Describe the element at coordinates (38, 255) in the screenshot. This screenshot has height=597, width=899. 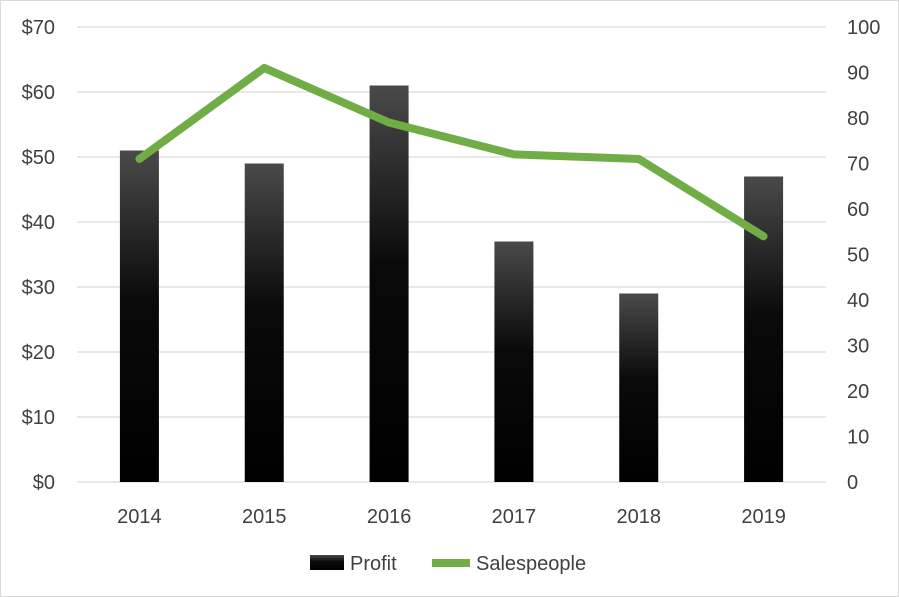
I see `left-axis-ticks: $0 $10 $20 $30 $40 $50 $60 $70` at that location.